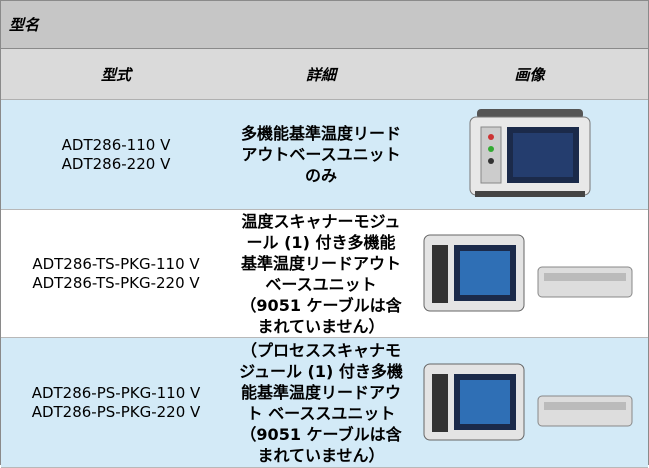 This screenshot has width=649, height=468. I want to click on model: ADT286-220 V, so click(116, 163).